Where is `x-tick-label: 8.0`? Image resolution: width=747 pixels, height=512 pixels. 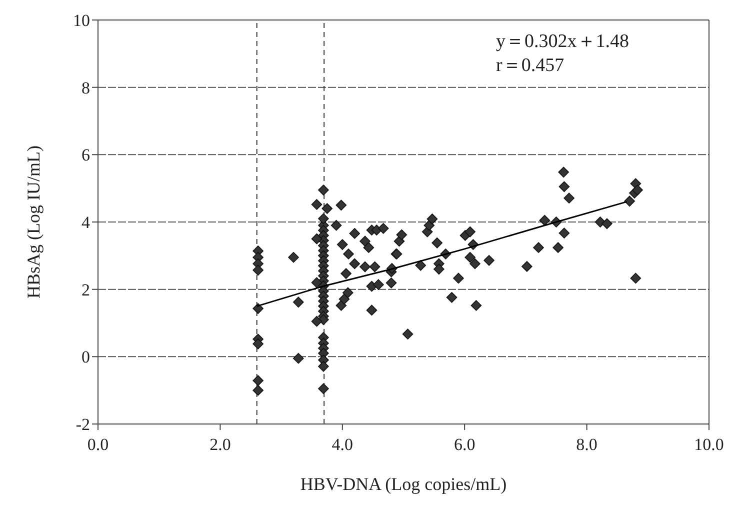 x-tick-label: 8.0 is located at coordinates (587, 444).